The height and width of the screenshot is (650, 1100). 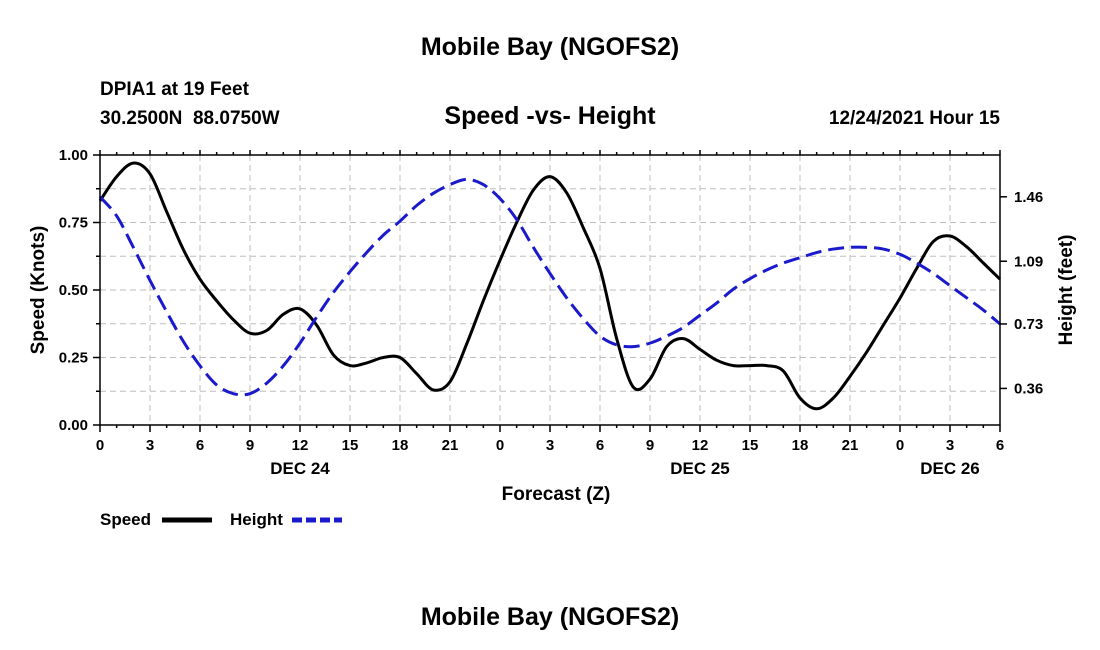 I want to click on y2-tick-label: 1.09, so click(x=1028, y=261).